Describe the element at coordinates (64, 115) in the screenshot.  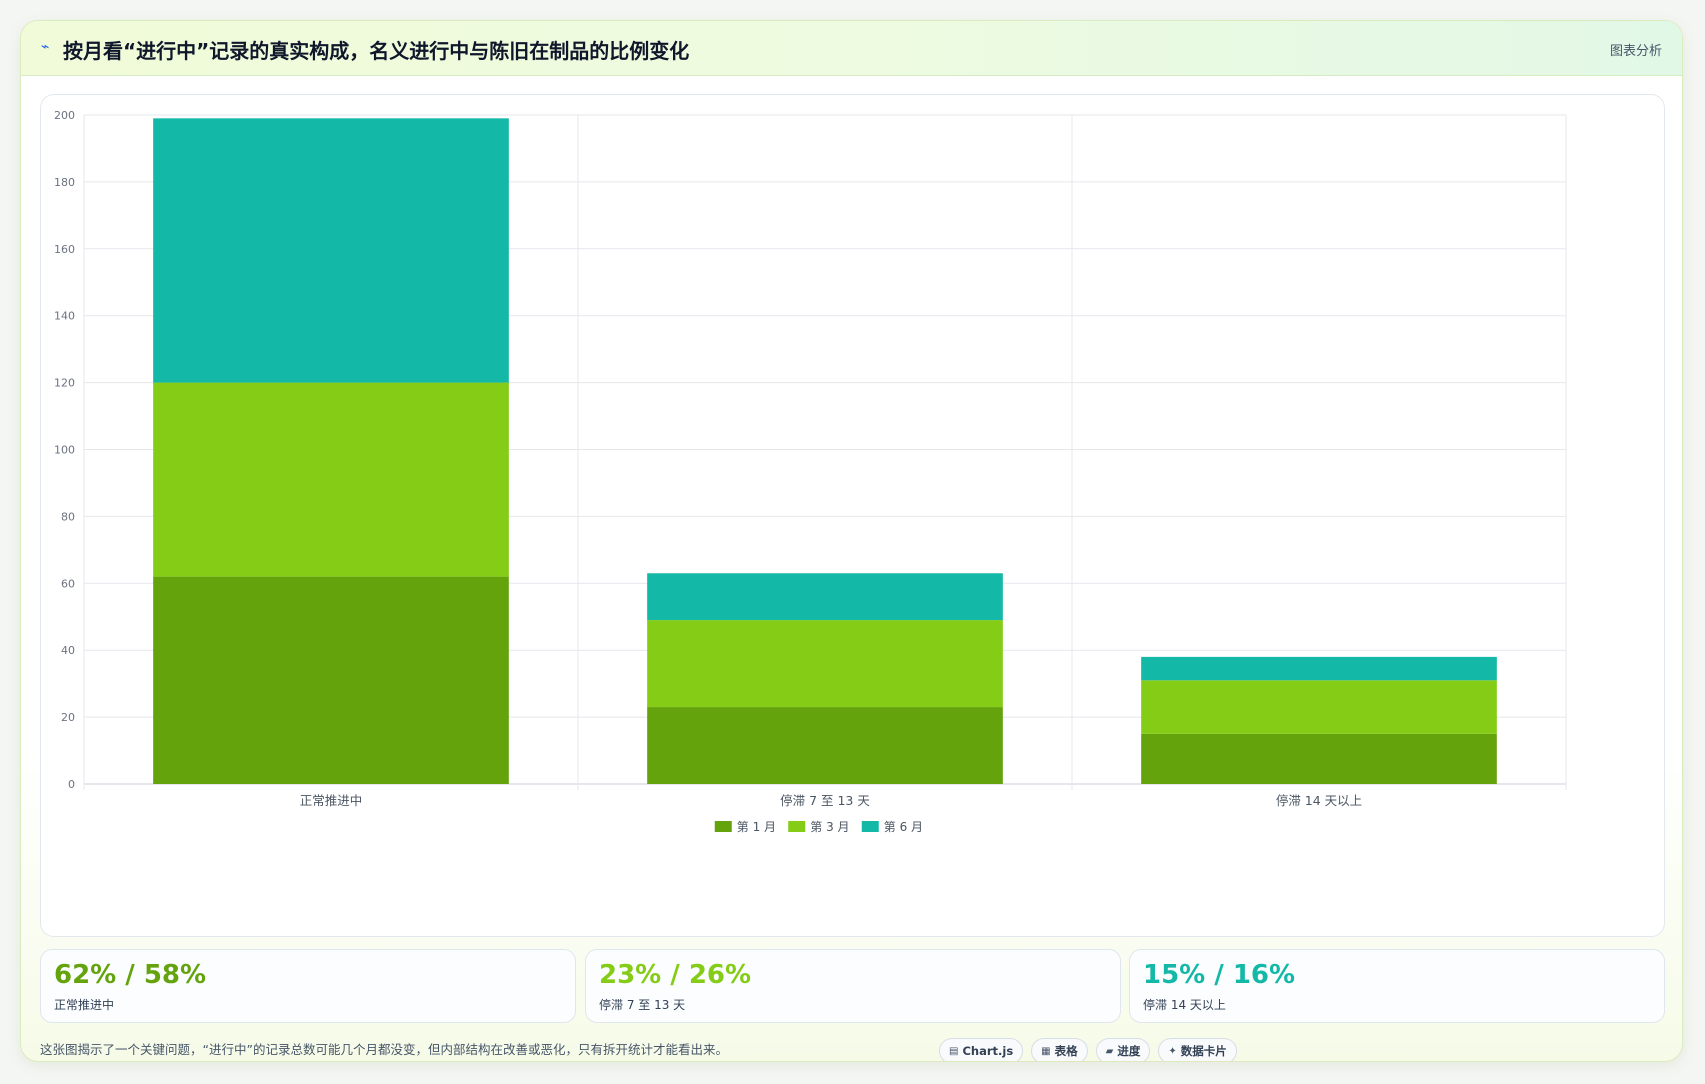
I see `y-tick-label: 200` at that location.